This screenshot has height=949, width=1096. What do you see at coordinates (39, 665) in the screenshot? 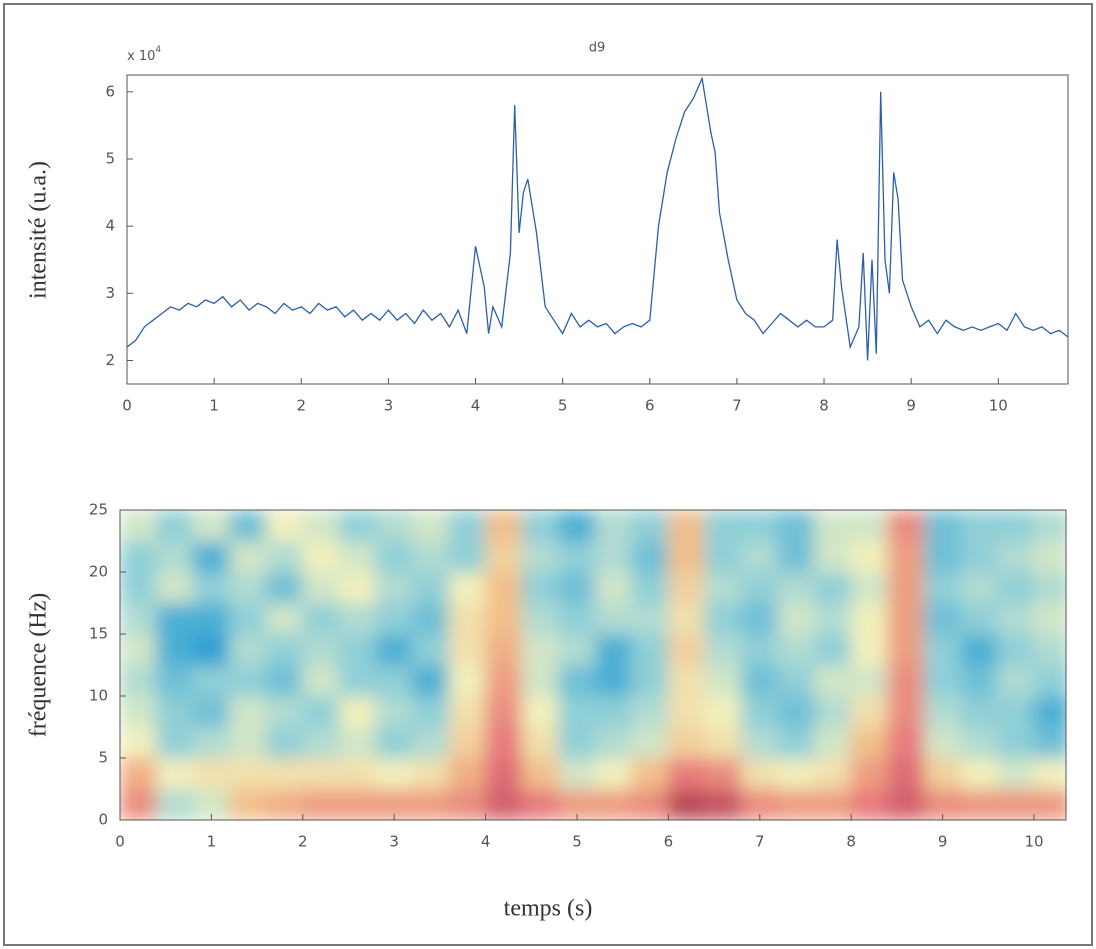
I see `y-axis-label: fréquence (Hz)` at bounding box center [39, 665].